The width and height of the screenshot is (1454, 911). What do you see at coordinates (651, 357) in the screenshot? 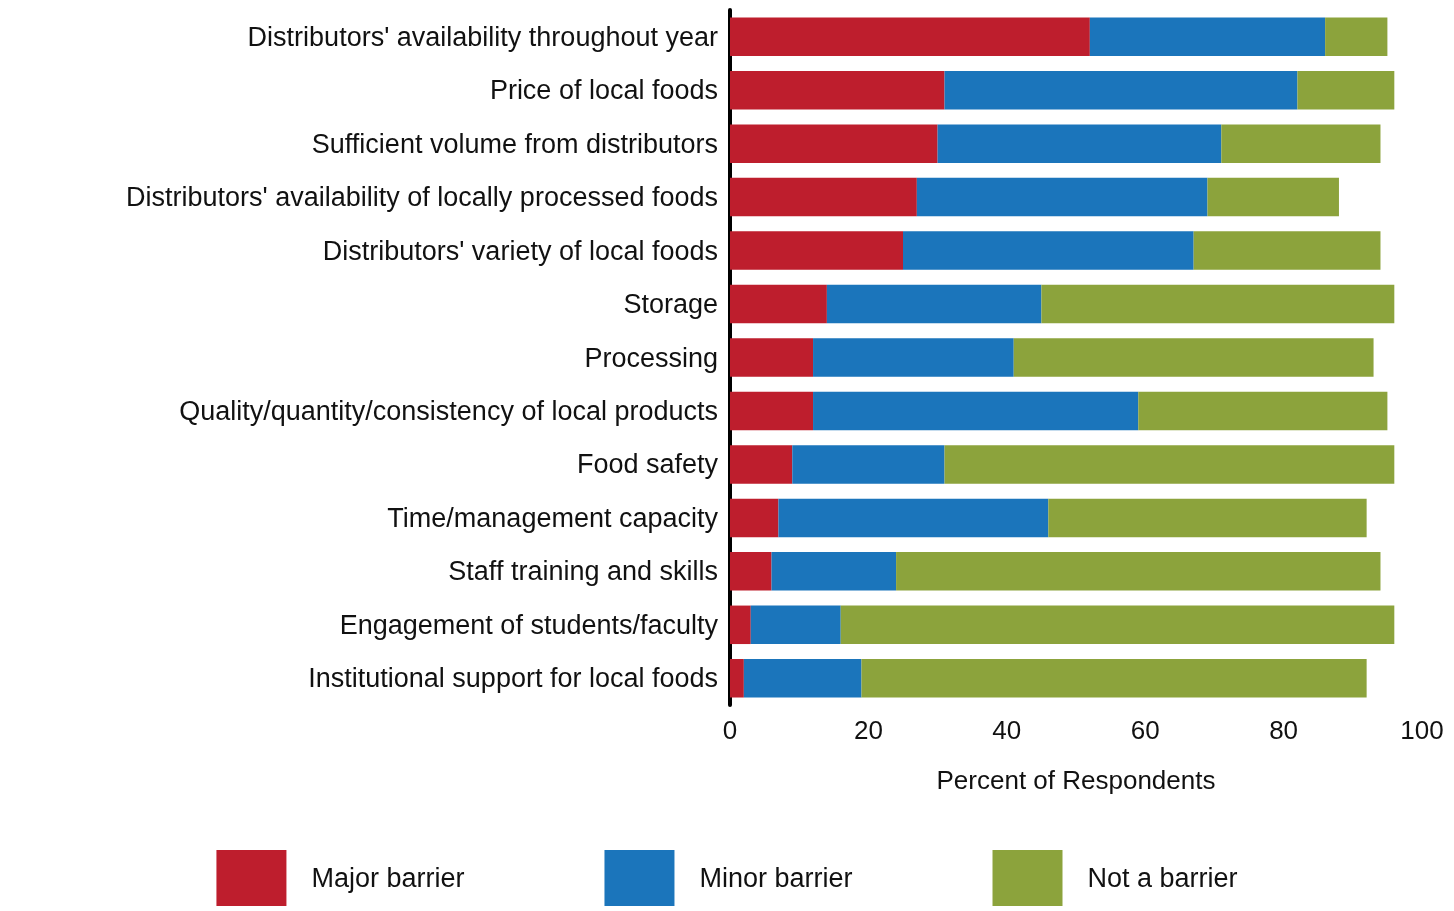
I see `y-tick-label: Processing` at bounding box center [651, 357].